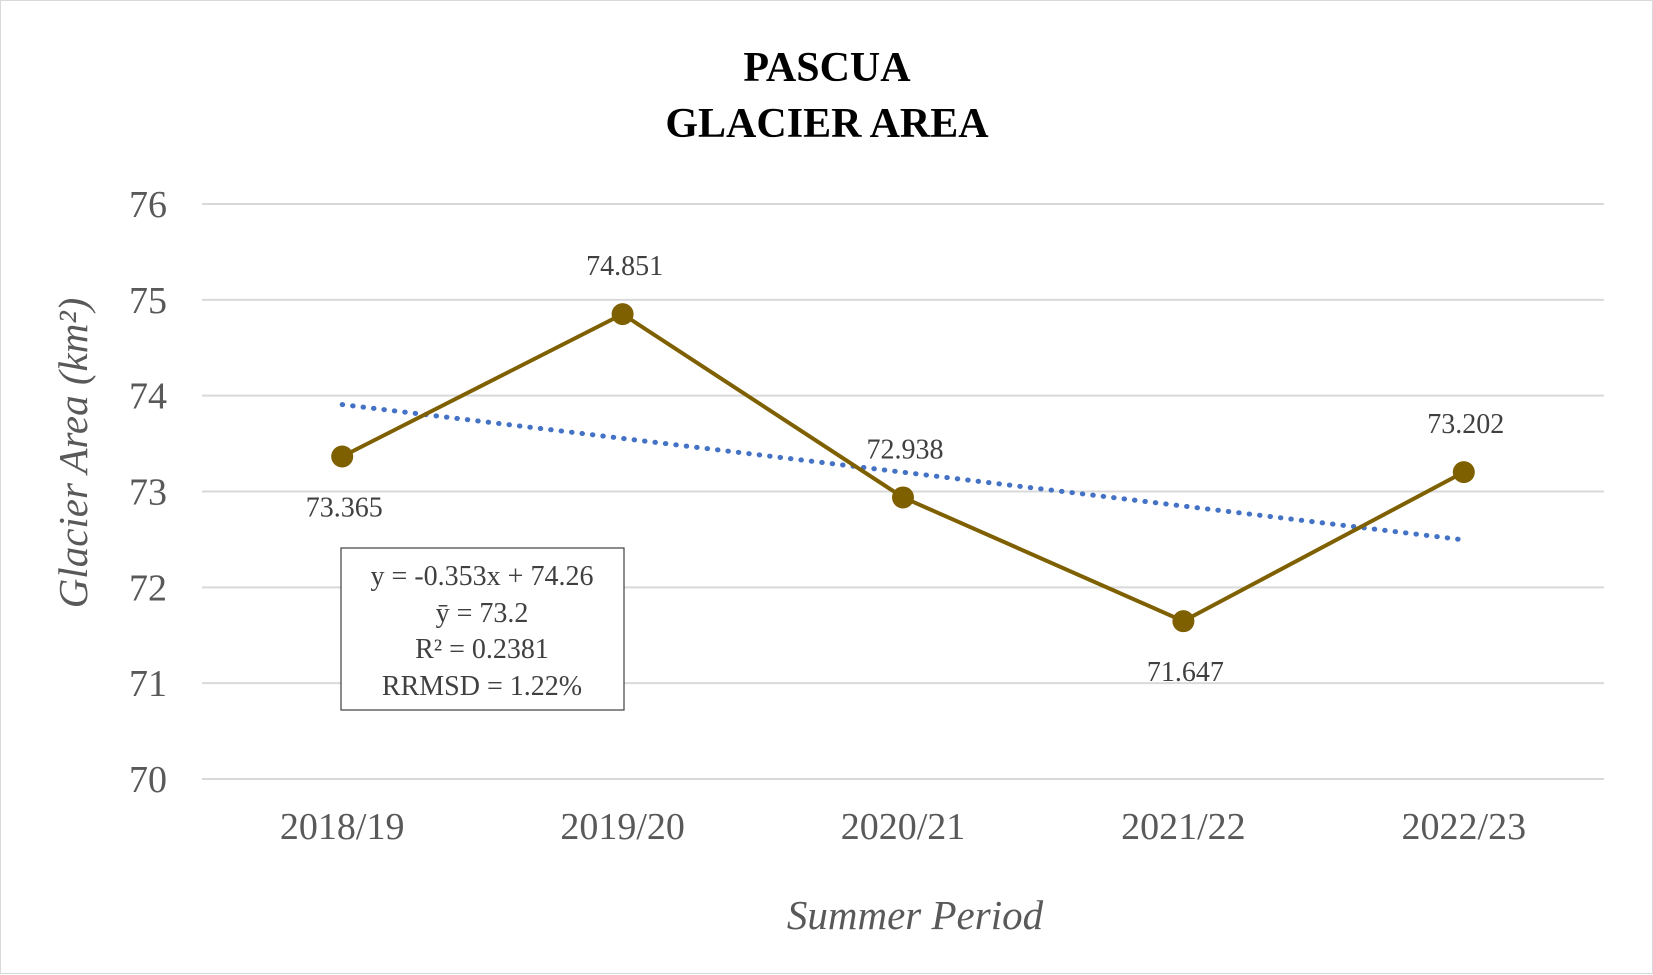  Describe the element at coordinates (827, 68) in the screenshot. I see `chart-title-line-1: PASCUA` at that location.